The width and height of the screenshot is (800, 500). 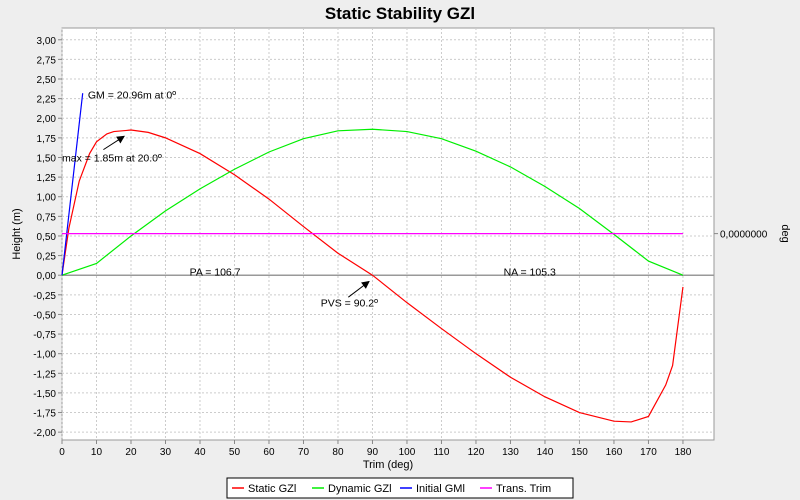 I want to click on y-tick-label: -1,25, so click(x=44, y=374).